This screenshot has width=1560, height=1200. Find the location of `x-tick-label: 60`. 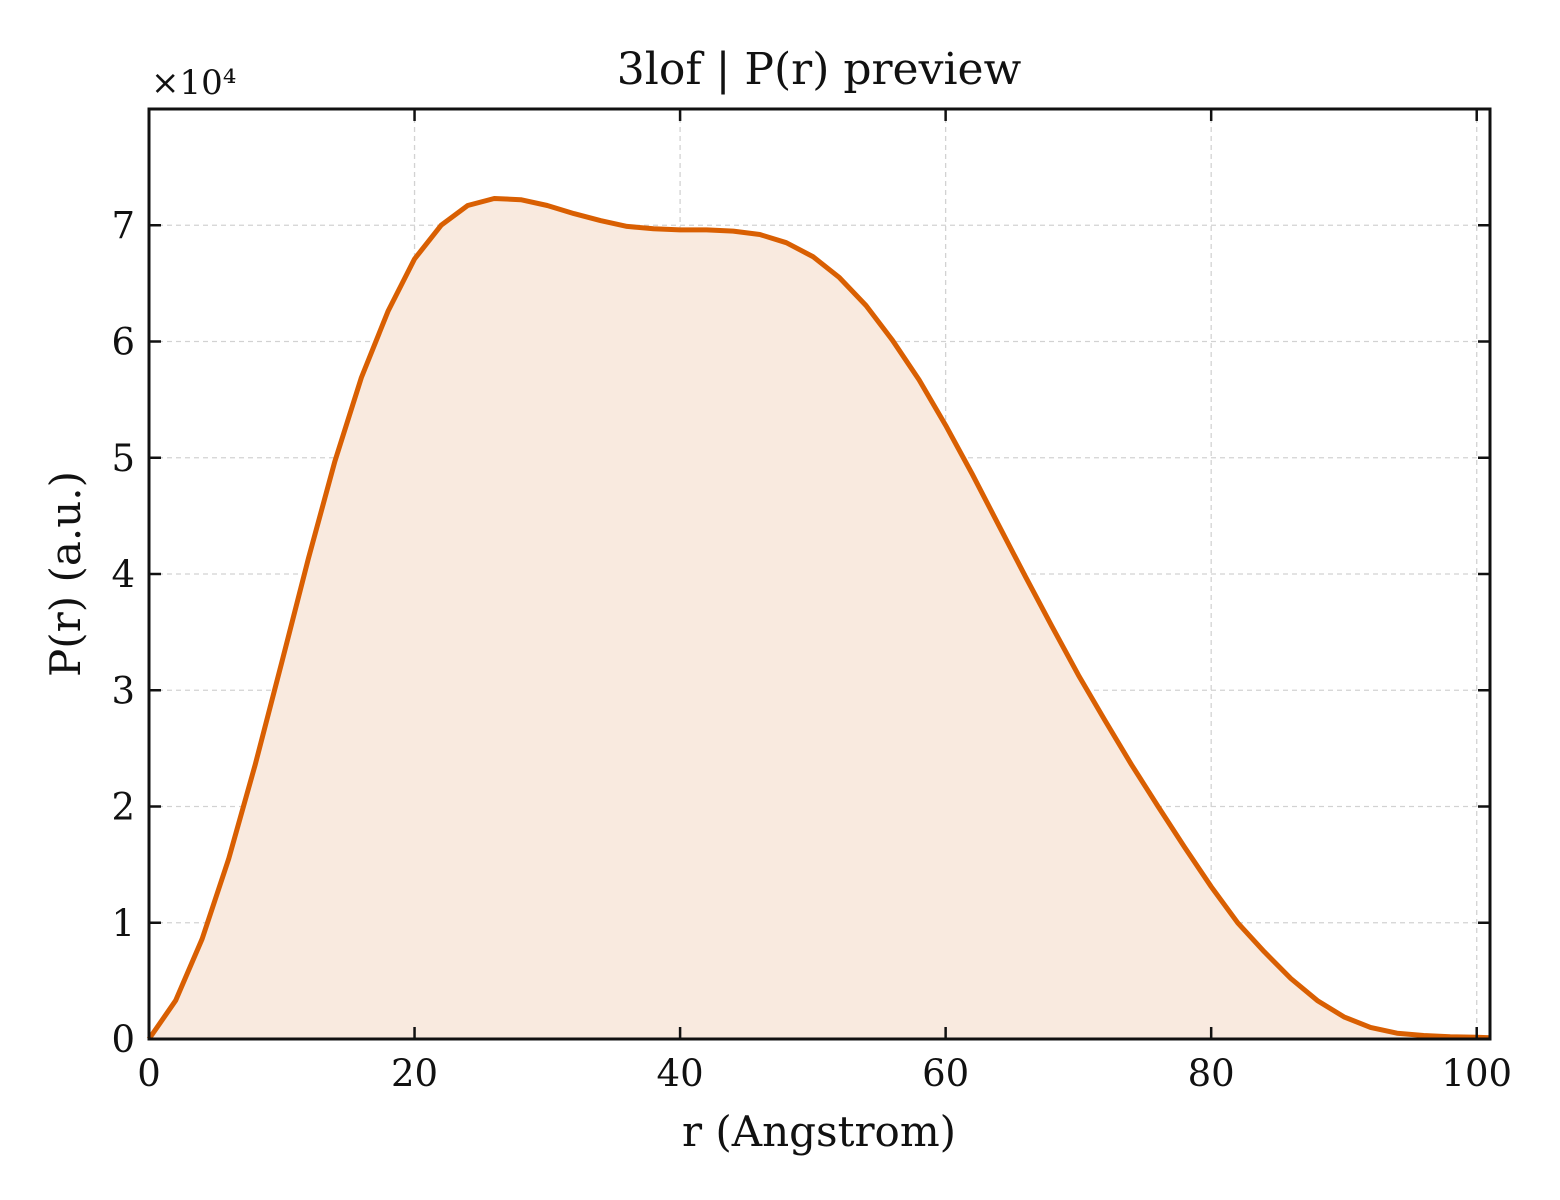

x-tick-label: 60 is located at coordinates (945, 1073).